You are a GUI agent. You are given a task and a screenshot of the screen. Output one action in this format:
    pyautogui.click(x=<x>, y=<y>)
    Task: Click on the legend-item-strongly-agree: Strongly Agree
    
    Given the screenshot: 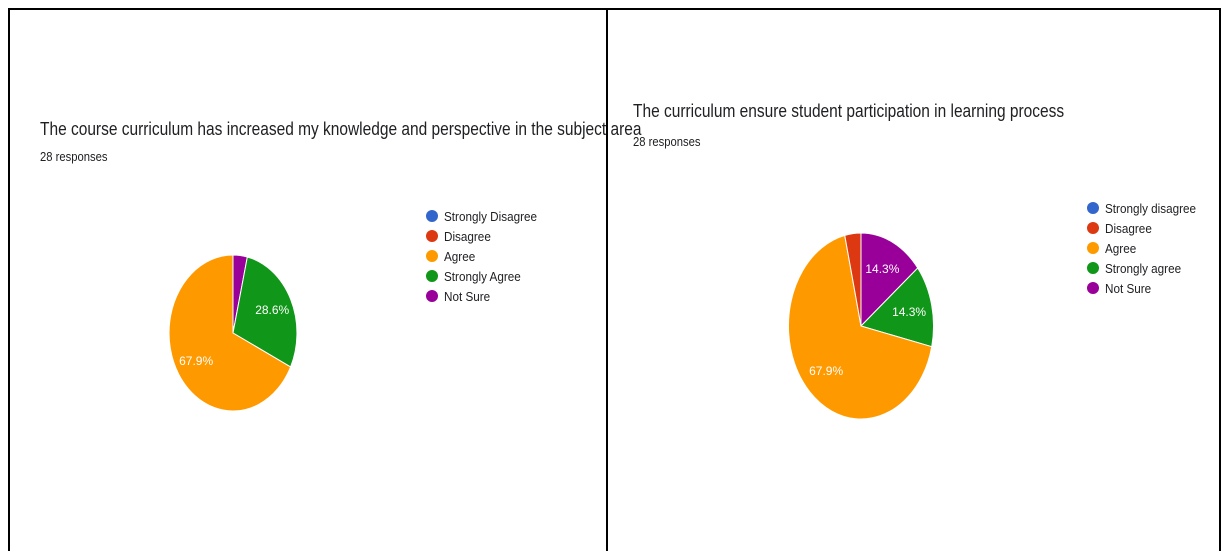 What is the action you would take?
    pyautogui.click(x=486, y=276)
    